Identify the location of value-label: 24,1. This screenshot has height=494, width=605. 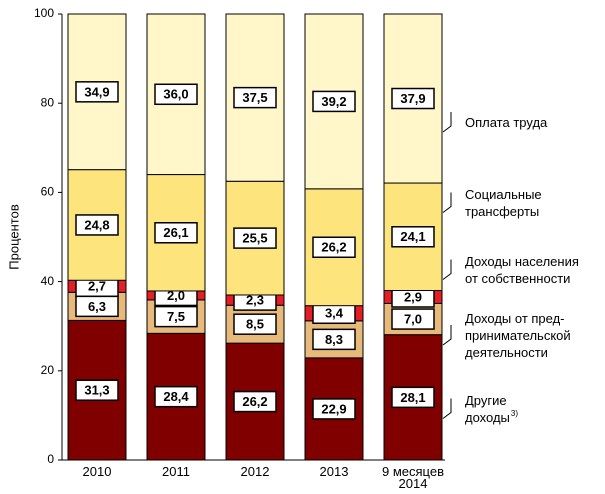
(412, 236).